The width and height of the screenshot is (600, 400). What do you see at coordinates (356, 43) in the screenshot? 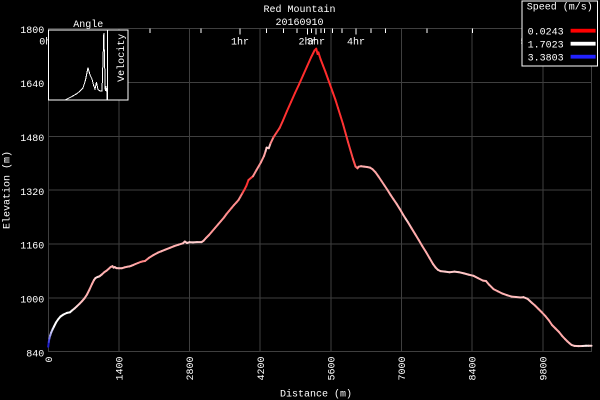
I see `svg-text: 4hr` at bounding box center [356, 43].